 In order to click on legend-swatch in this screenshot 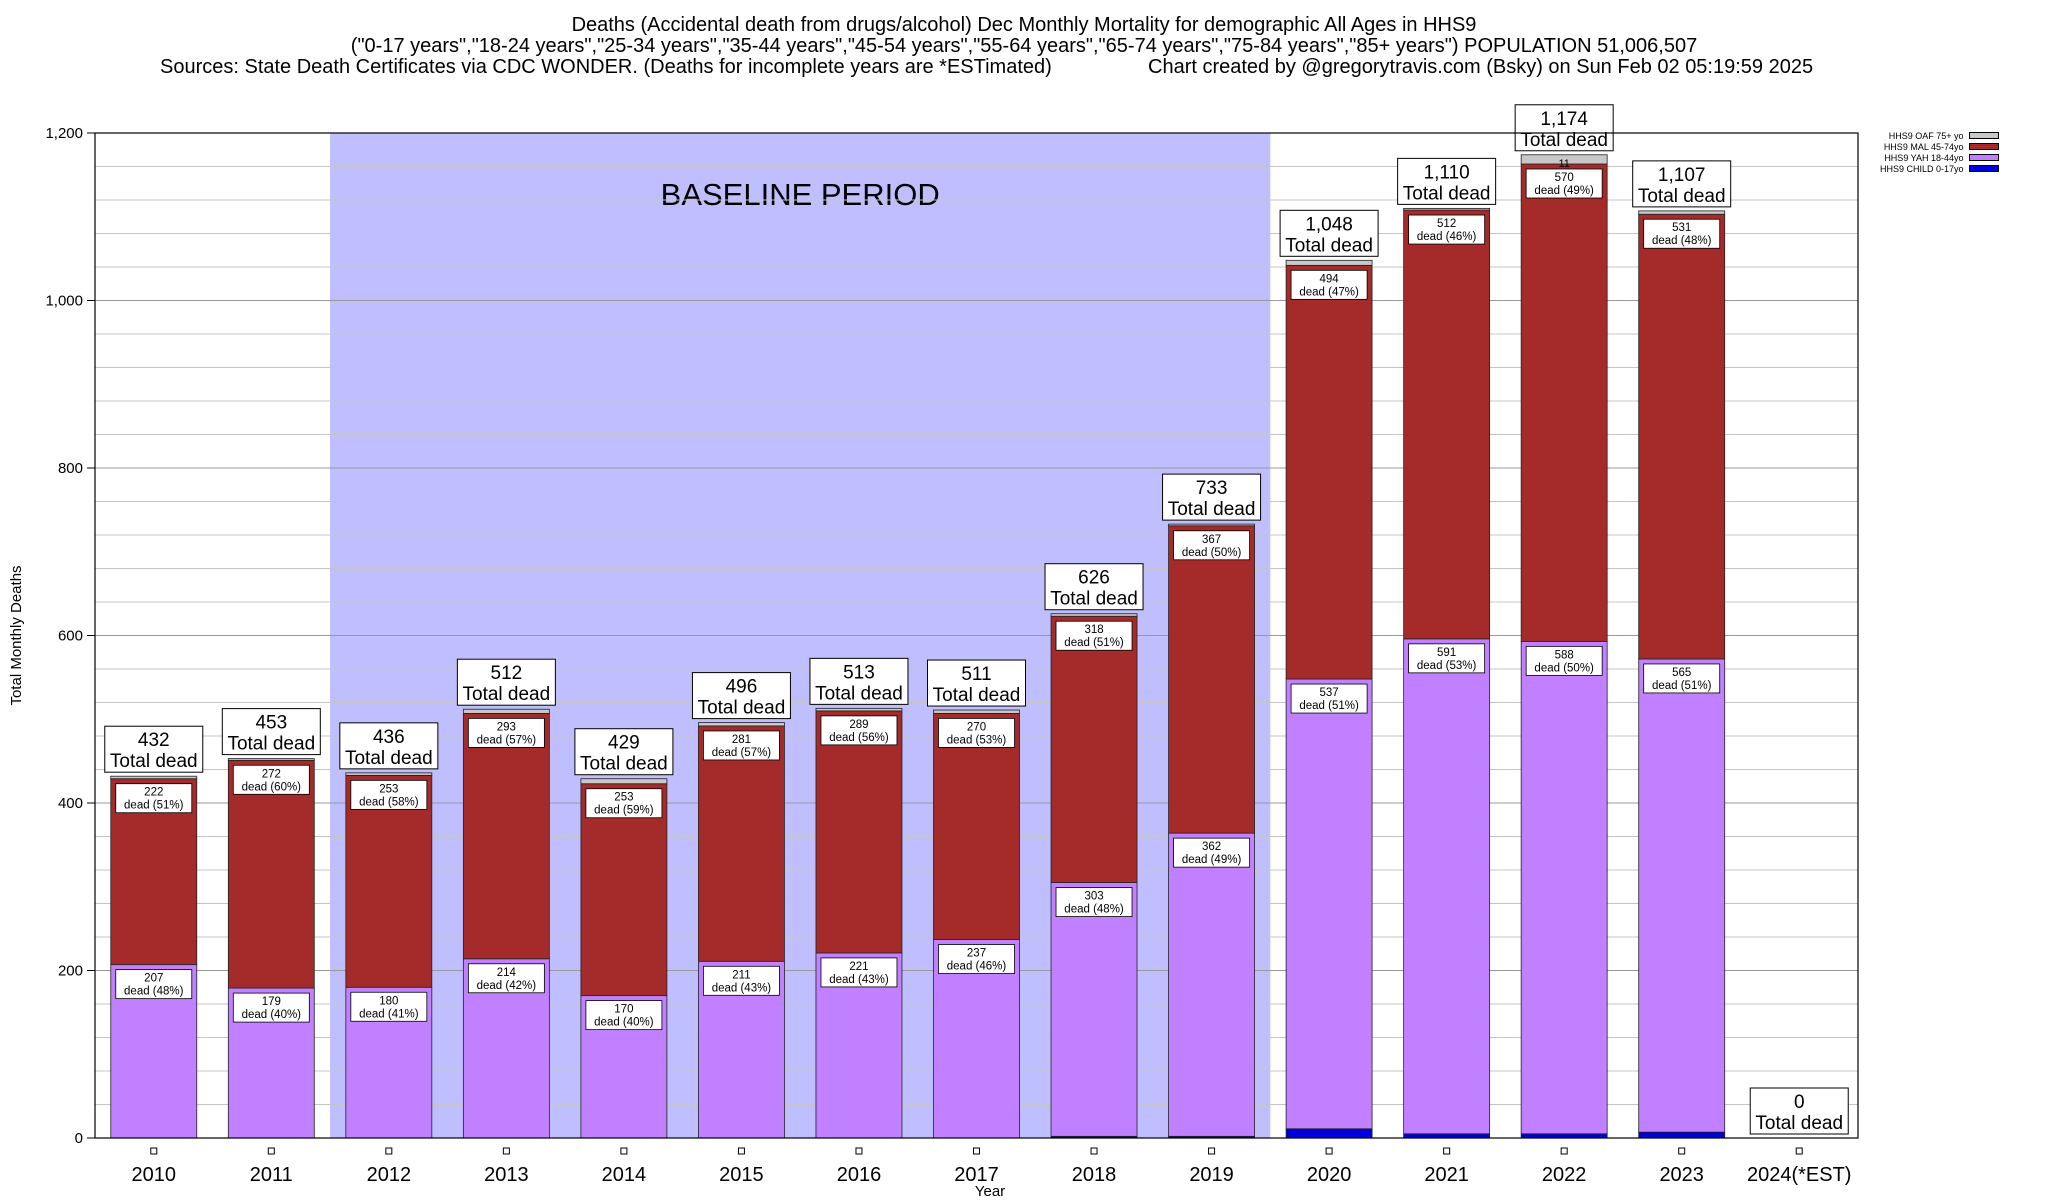, I will do `click(1983, 157)`.